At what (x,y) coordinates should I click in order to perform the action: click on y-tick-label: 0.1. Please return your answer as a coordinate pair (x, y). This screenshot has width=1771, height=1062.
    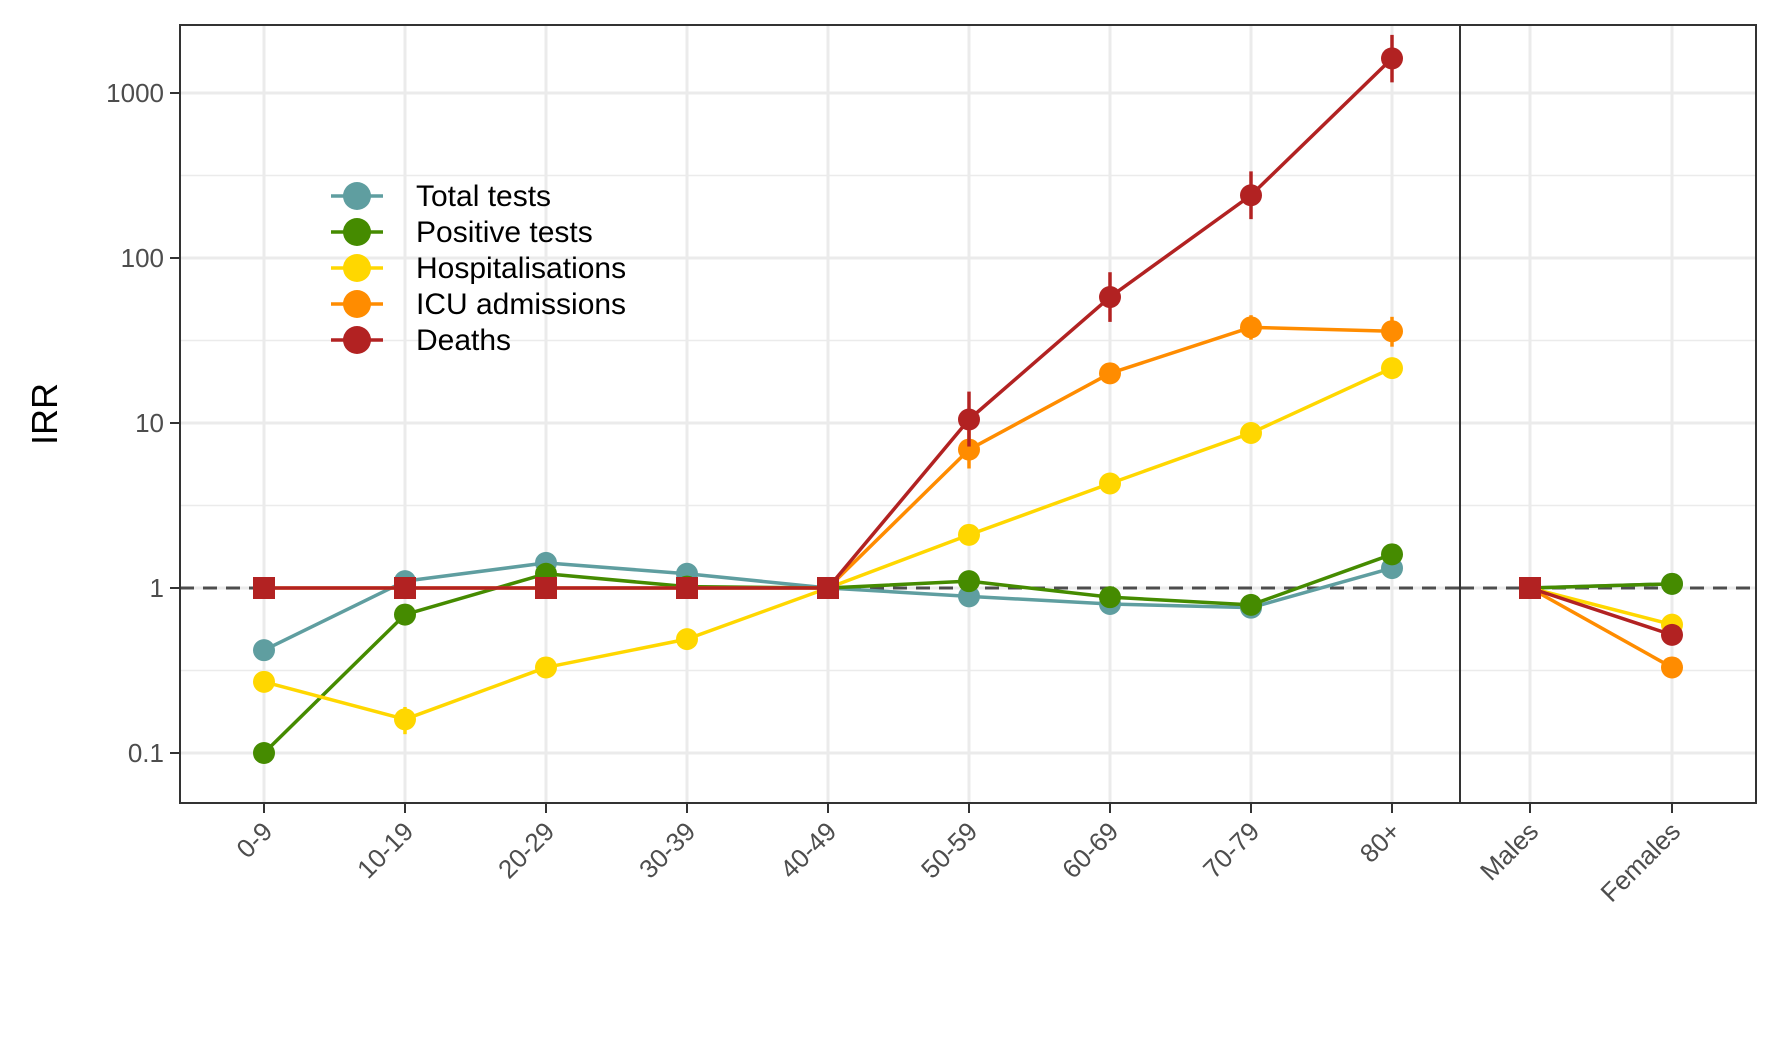
    Looking at the image, I should click on (146, 753).